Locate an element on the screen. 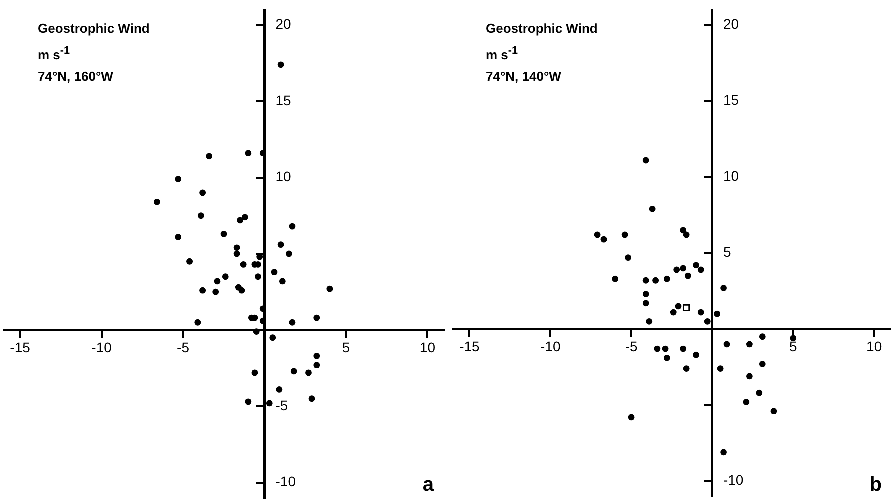 The height and width of the screenshot is (502, 896). annotation: 74°N, 140°W is located at coordinates (524, 77).